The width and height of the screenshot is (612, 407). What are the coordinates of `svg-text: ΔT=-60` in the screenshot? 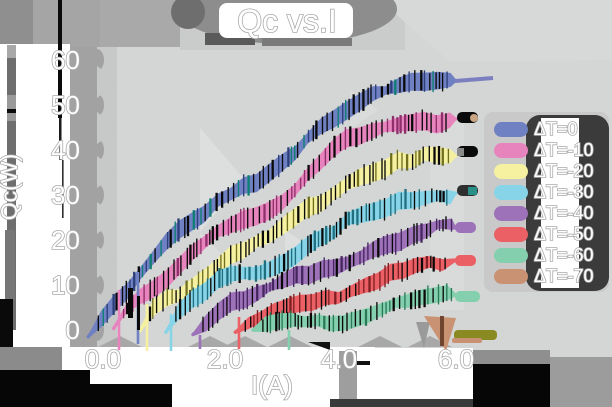 It's located at (564, 255).